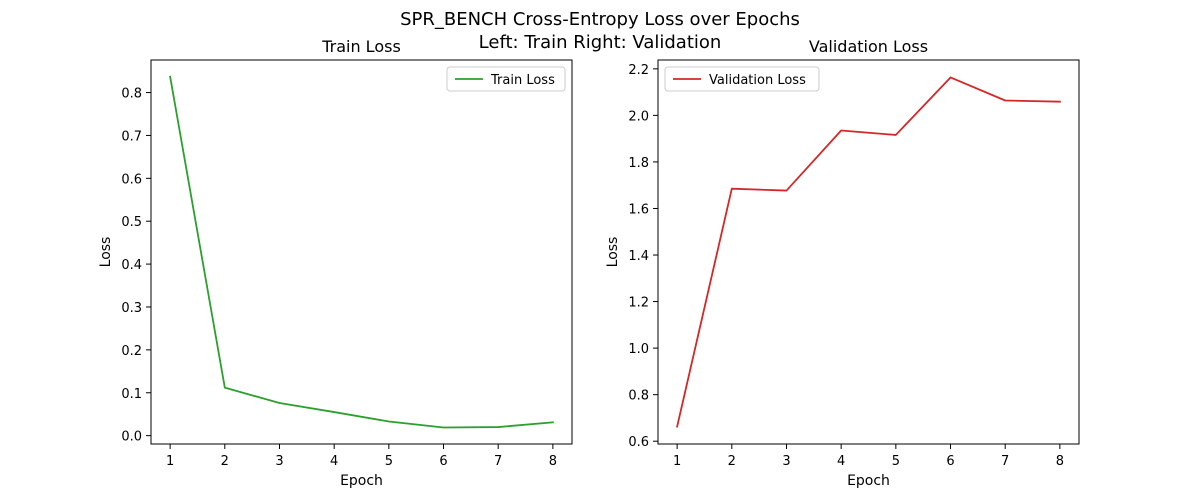  Describe the element at coordinates (600, 42) in the screenshot. I see `figure-suptitle-line2: Left: Train Right: Validation` at that location.